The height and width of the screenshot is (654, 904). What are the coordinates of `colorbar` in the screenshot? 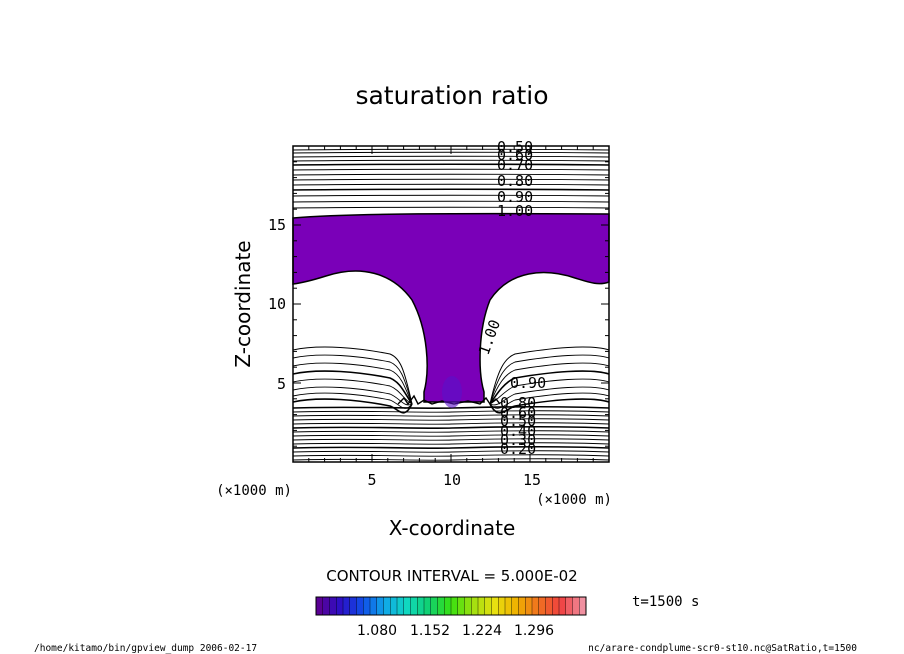 It's located at (451, 606).